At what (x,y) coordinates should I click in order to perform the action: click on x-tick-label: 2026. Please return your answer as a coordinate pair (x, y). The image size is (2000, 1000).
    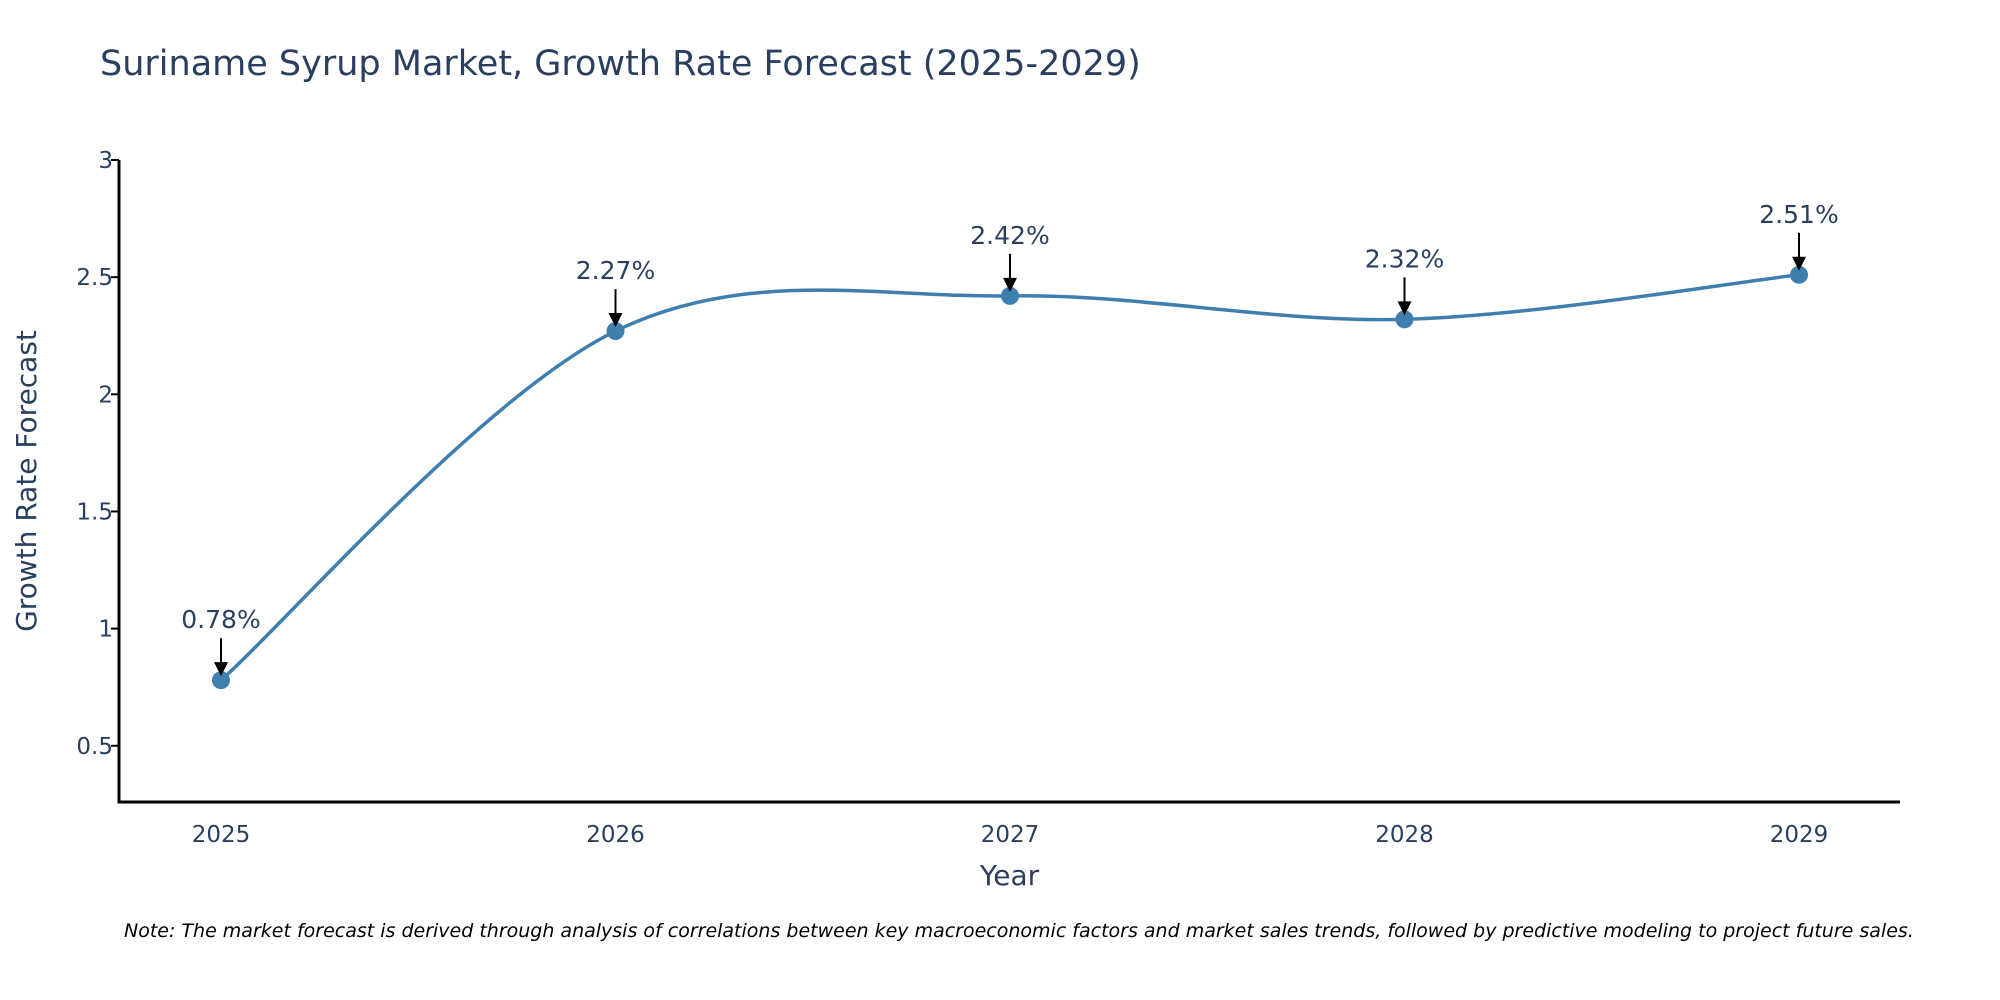
    Looking at the image, I should click on (615, 835).